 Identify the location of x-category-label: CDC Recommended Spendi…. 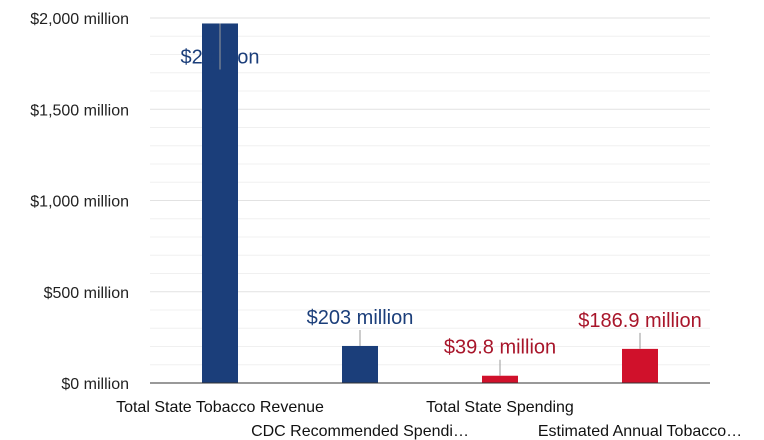
(360, 431).